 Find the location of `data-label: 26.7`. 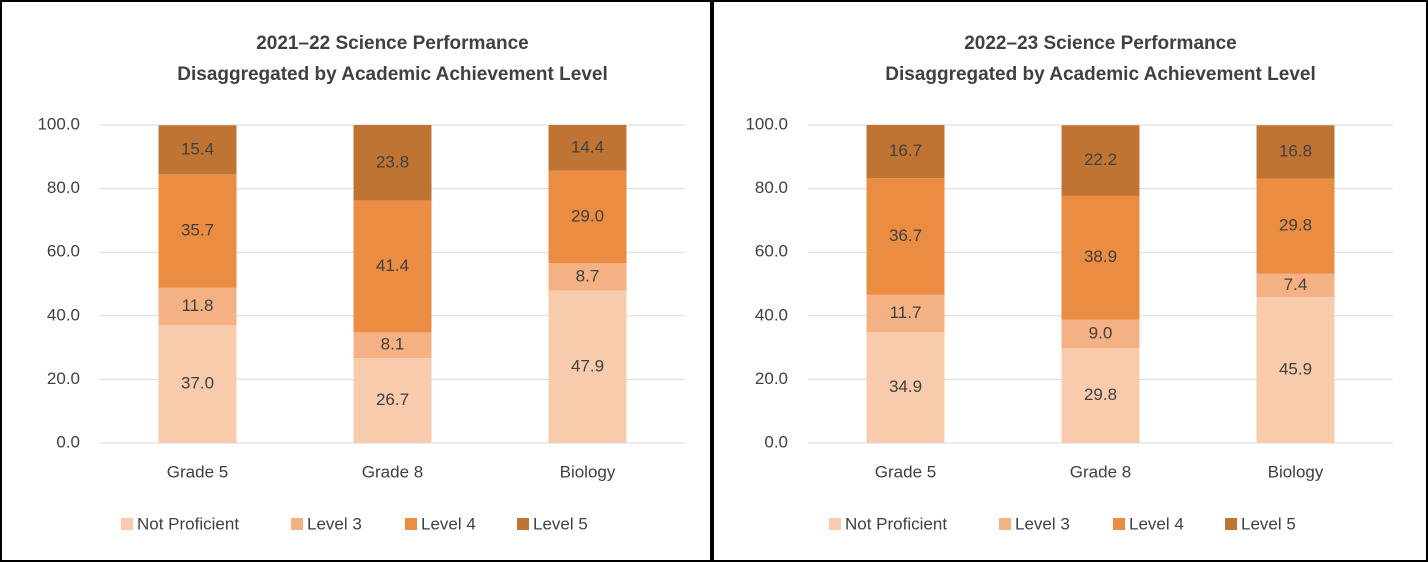

data-label: 26.7 is located at coordinates (392, 399).